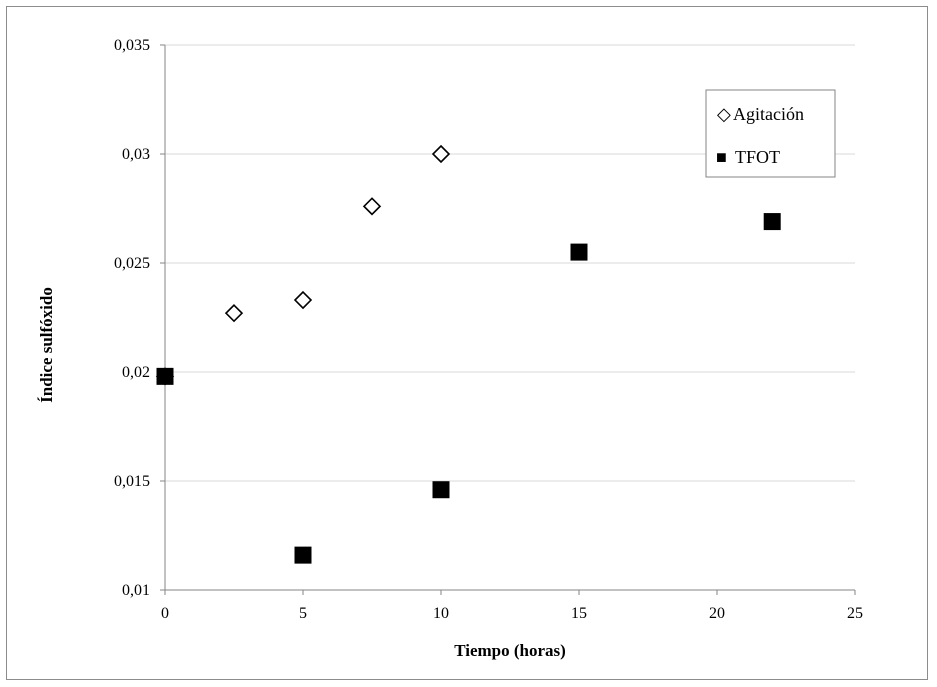 This screenshot has width=937, height=687. I want to click on x-tick-label: 15, so click(579, 613).